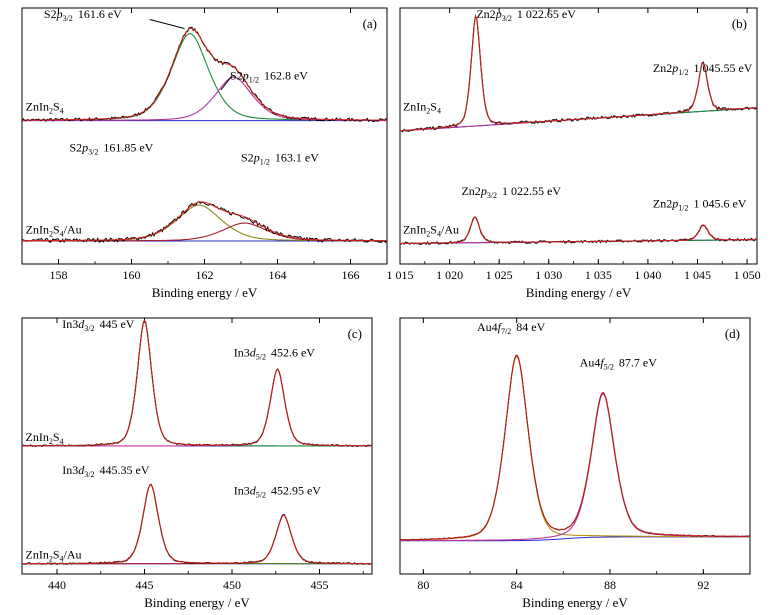  Describe the element at coordinates (747, 275) in the screenshot. I see `x-tick-label: 1 050` at that location.